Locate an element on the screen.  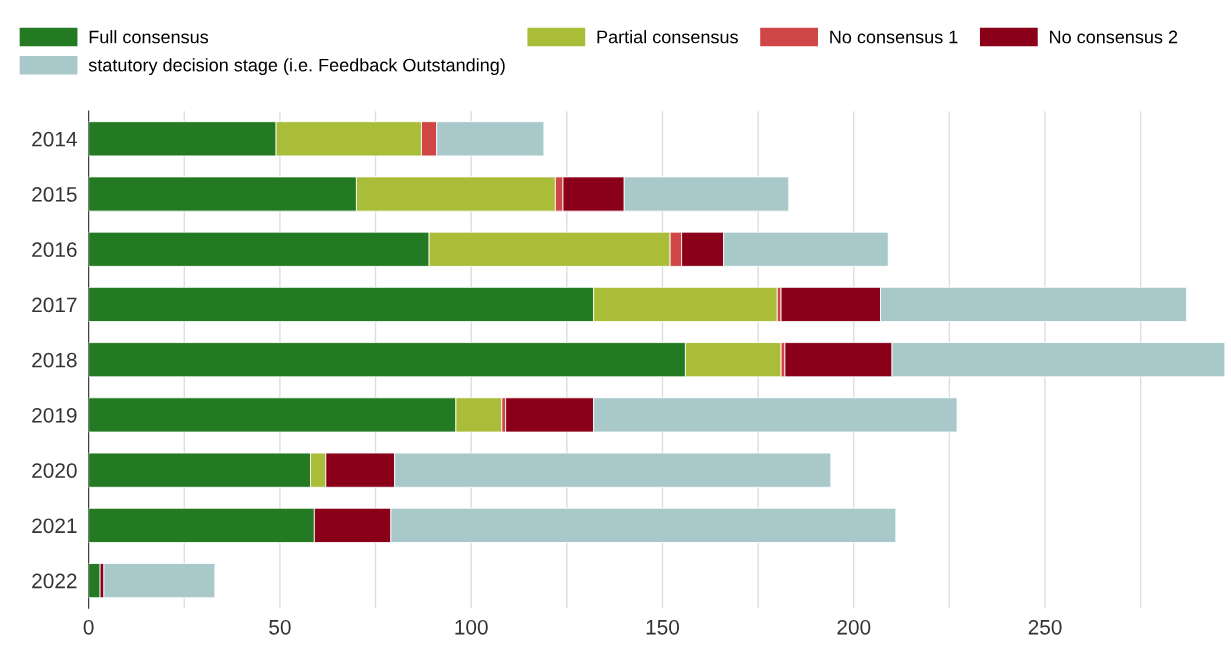
y-tick-label: 2018 is located at coordinates (54, 360).